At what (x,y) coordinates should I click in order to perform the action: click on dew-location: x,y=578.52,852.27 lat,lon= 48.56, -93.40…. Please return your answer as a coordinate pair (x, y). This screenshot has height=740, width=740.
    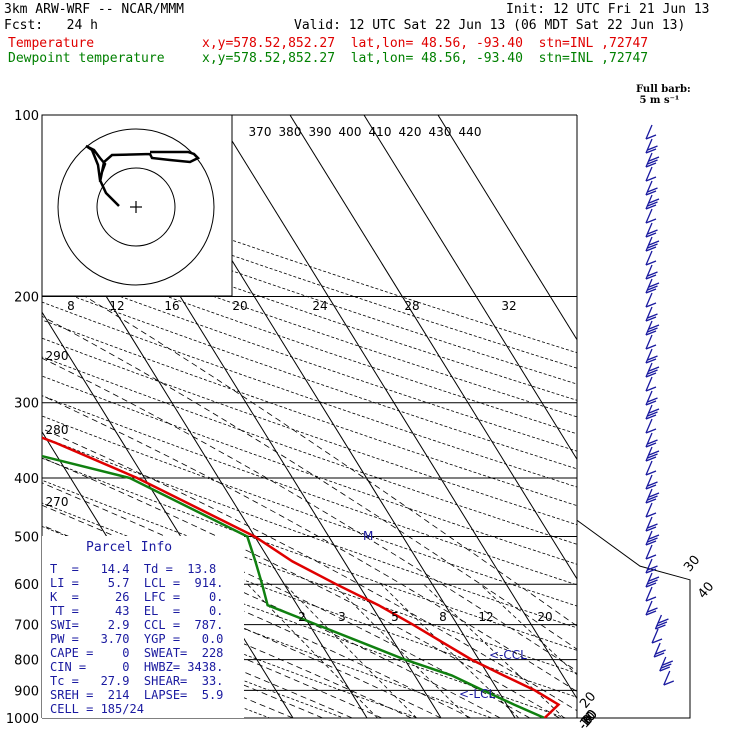
    Looking at the image, I should click on (425, 58).